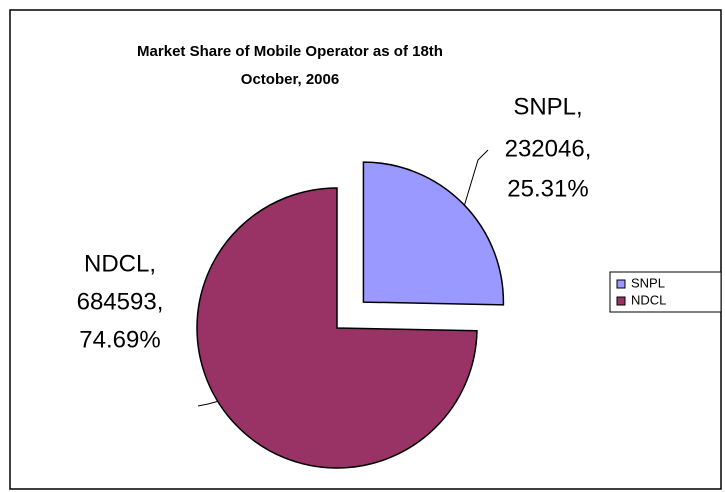 This screenshot has height=492, width=725. Describe the element at coordinates (290, 79) in the screenshot. I see `chart-title: October, 2006` at that location.